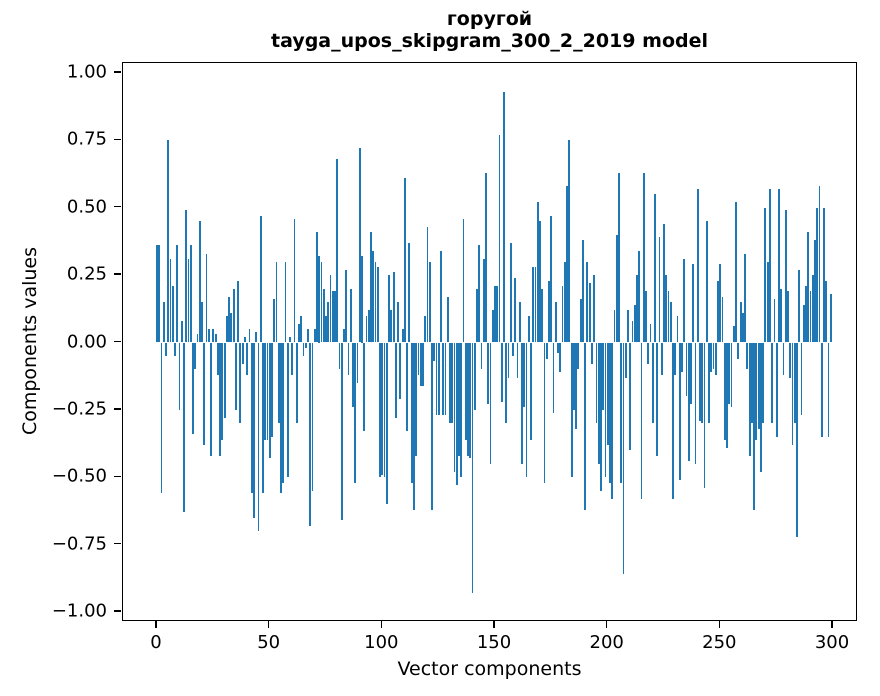 The width and height of the screenshot is (880, 696). Describe the element at coordinates (30, 341) in the screenshot. I see `y-axis-label: Components values` at that location.